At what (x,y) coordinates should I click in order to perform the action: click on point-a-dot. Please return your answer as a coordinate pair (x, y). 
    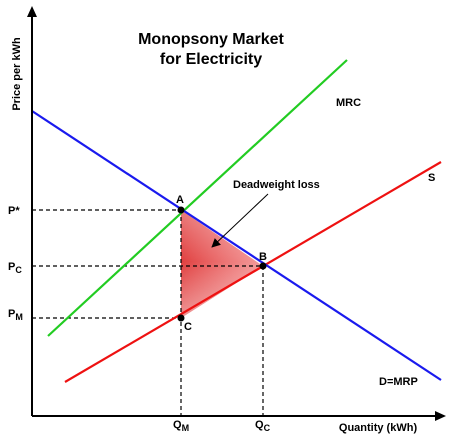
    Looking at the image, I should click on (181, 210).